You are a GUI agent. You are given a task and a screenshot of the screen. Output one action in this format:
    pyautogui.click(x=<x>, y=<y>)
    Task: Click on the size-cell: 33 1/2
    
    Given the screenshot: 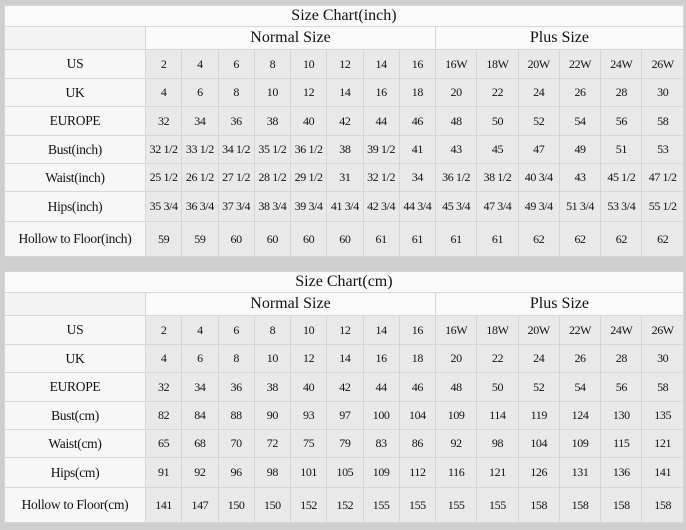 What is the action you would take?
    pyautogui.click(x=200, y=149)
    